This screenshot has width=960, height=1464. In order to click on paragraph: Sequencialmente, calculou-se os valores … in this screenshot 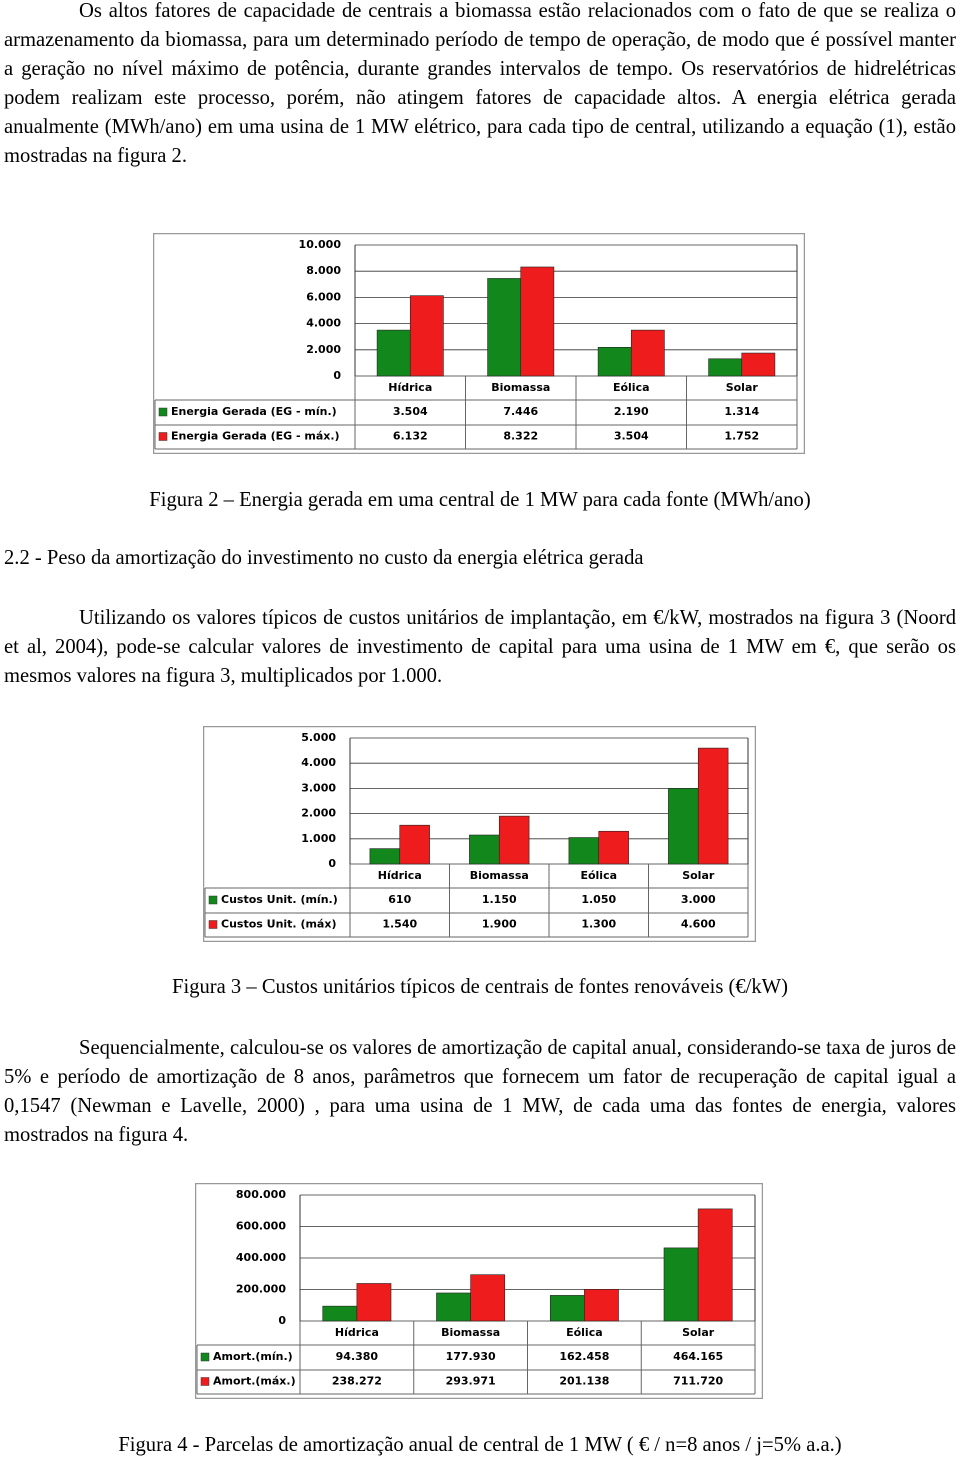, I will do `click(480, 1091)`.